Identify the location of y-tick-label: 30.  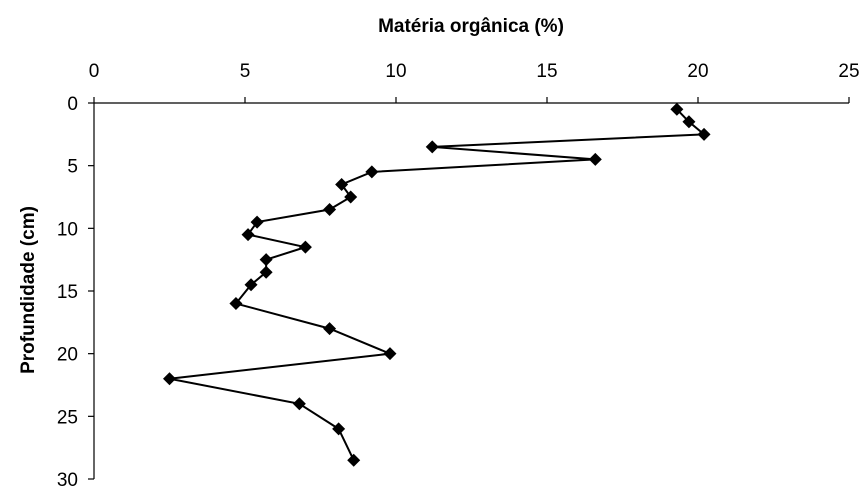
(67, 478).